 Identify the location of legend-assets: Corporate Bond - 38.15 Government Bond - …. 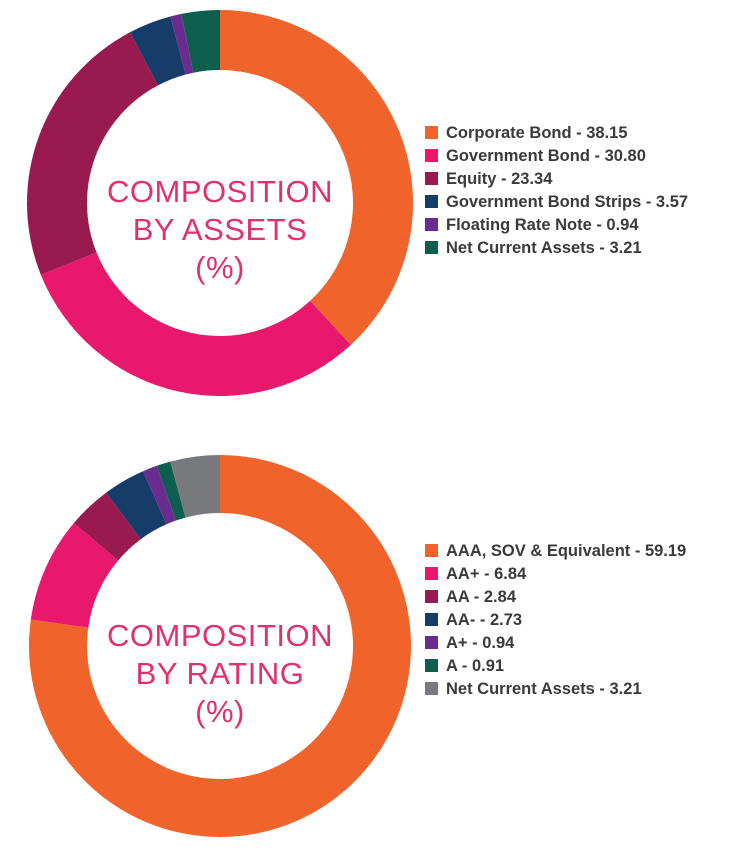
(556, 191).